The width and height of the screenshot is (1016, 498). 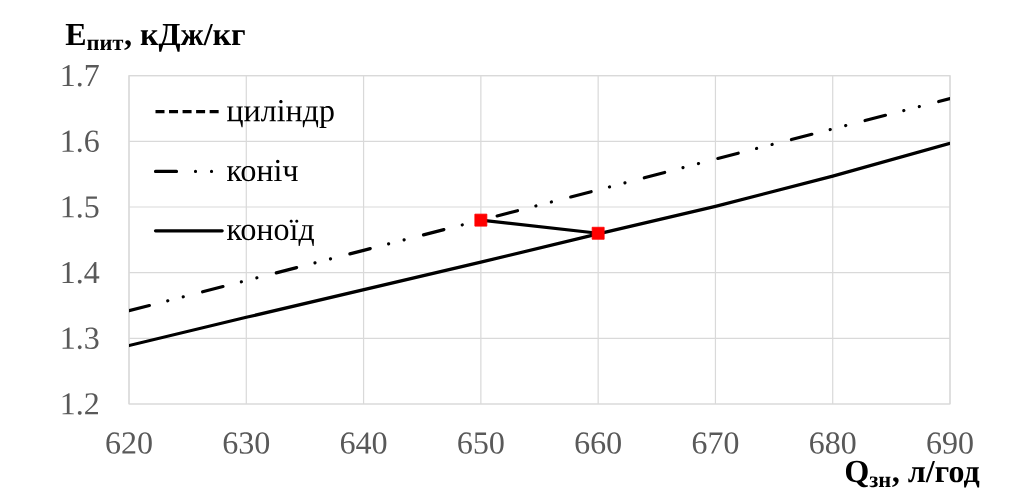 What do you see at coordinates (912, 474) in the screenshot?
I see `x-axis-title: Q$_{зн}$, л/год` at bounding box center [912, 474].